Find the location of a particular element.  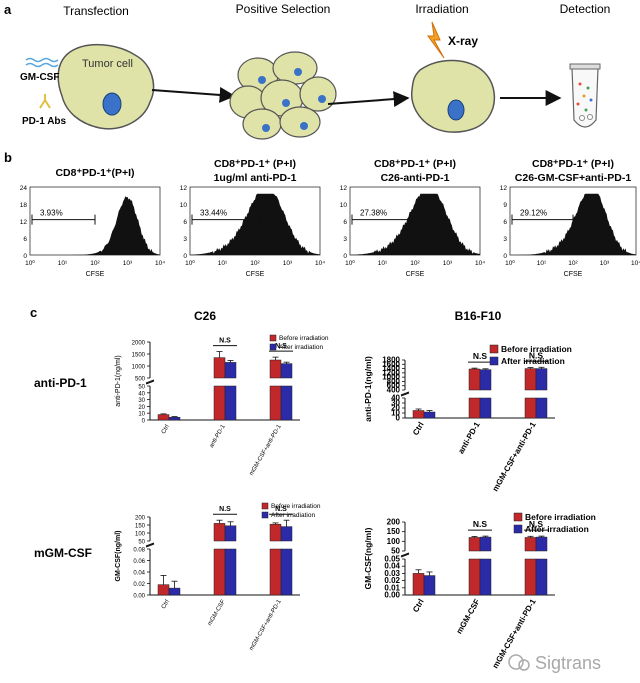

y-axis-label: GM-CSF(ng/ml) is located at coordinates (118, 556).